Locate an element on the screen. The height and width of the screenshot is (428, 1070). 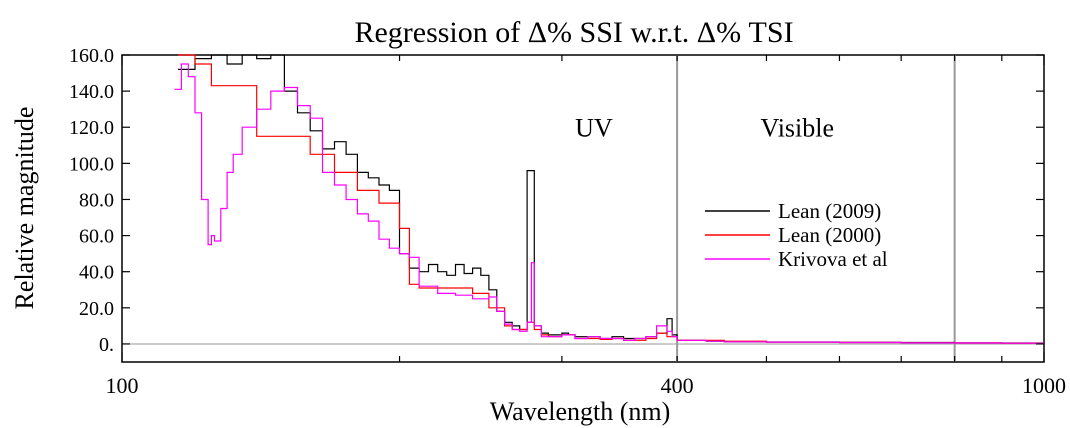
region-label-layer: UV Visible is located at coordinates (704, 127).